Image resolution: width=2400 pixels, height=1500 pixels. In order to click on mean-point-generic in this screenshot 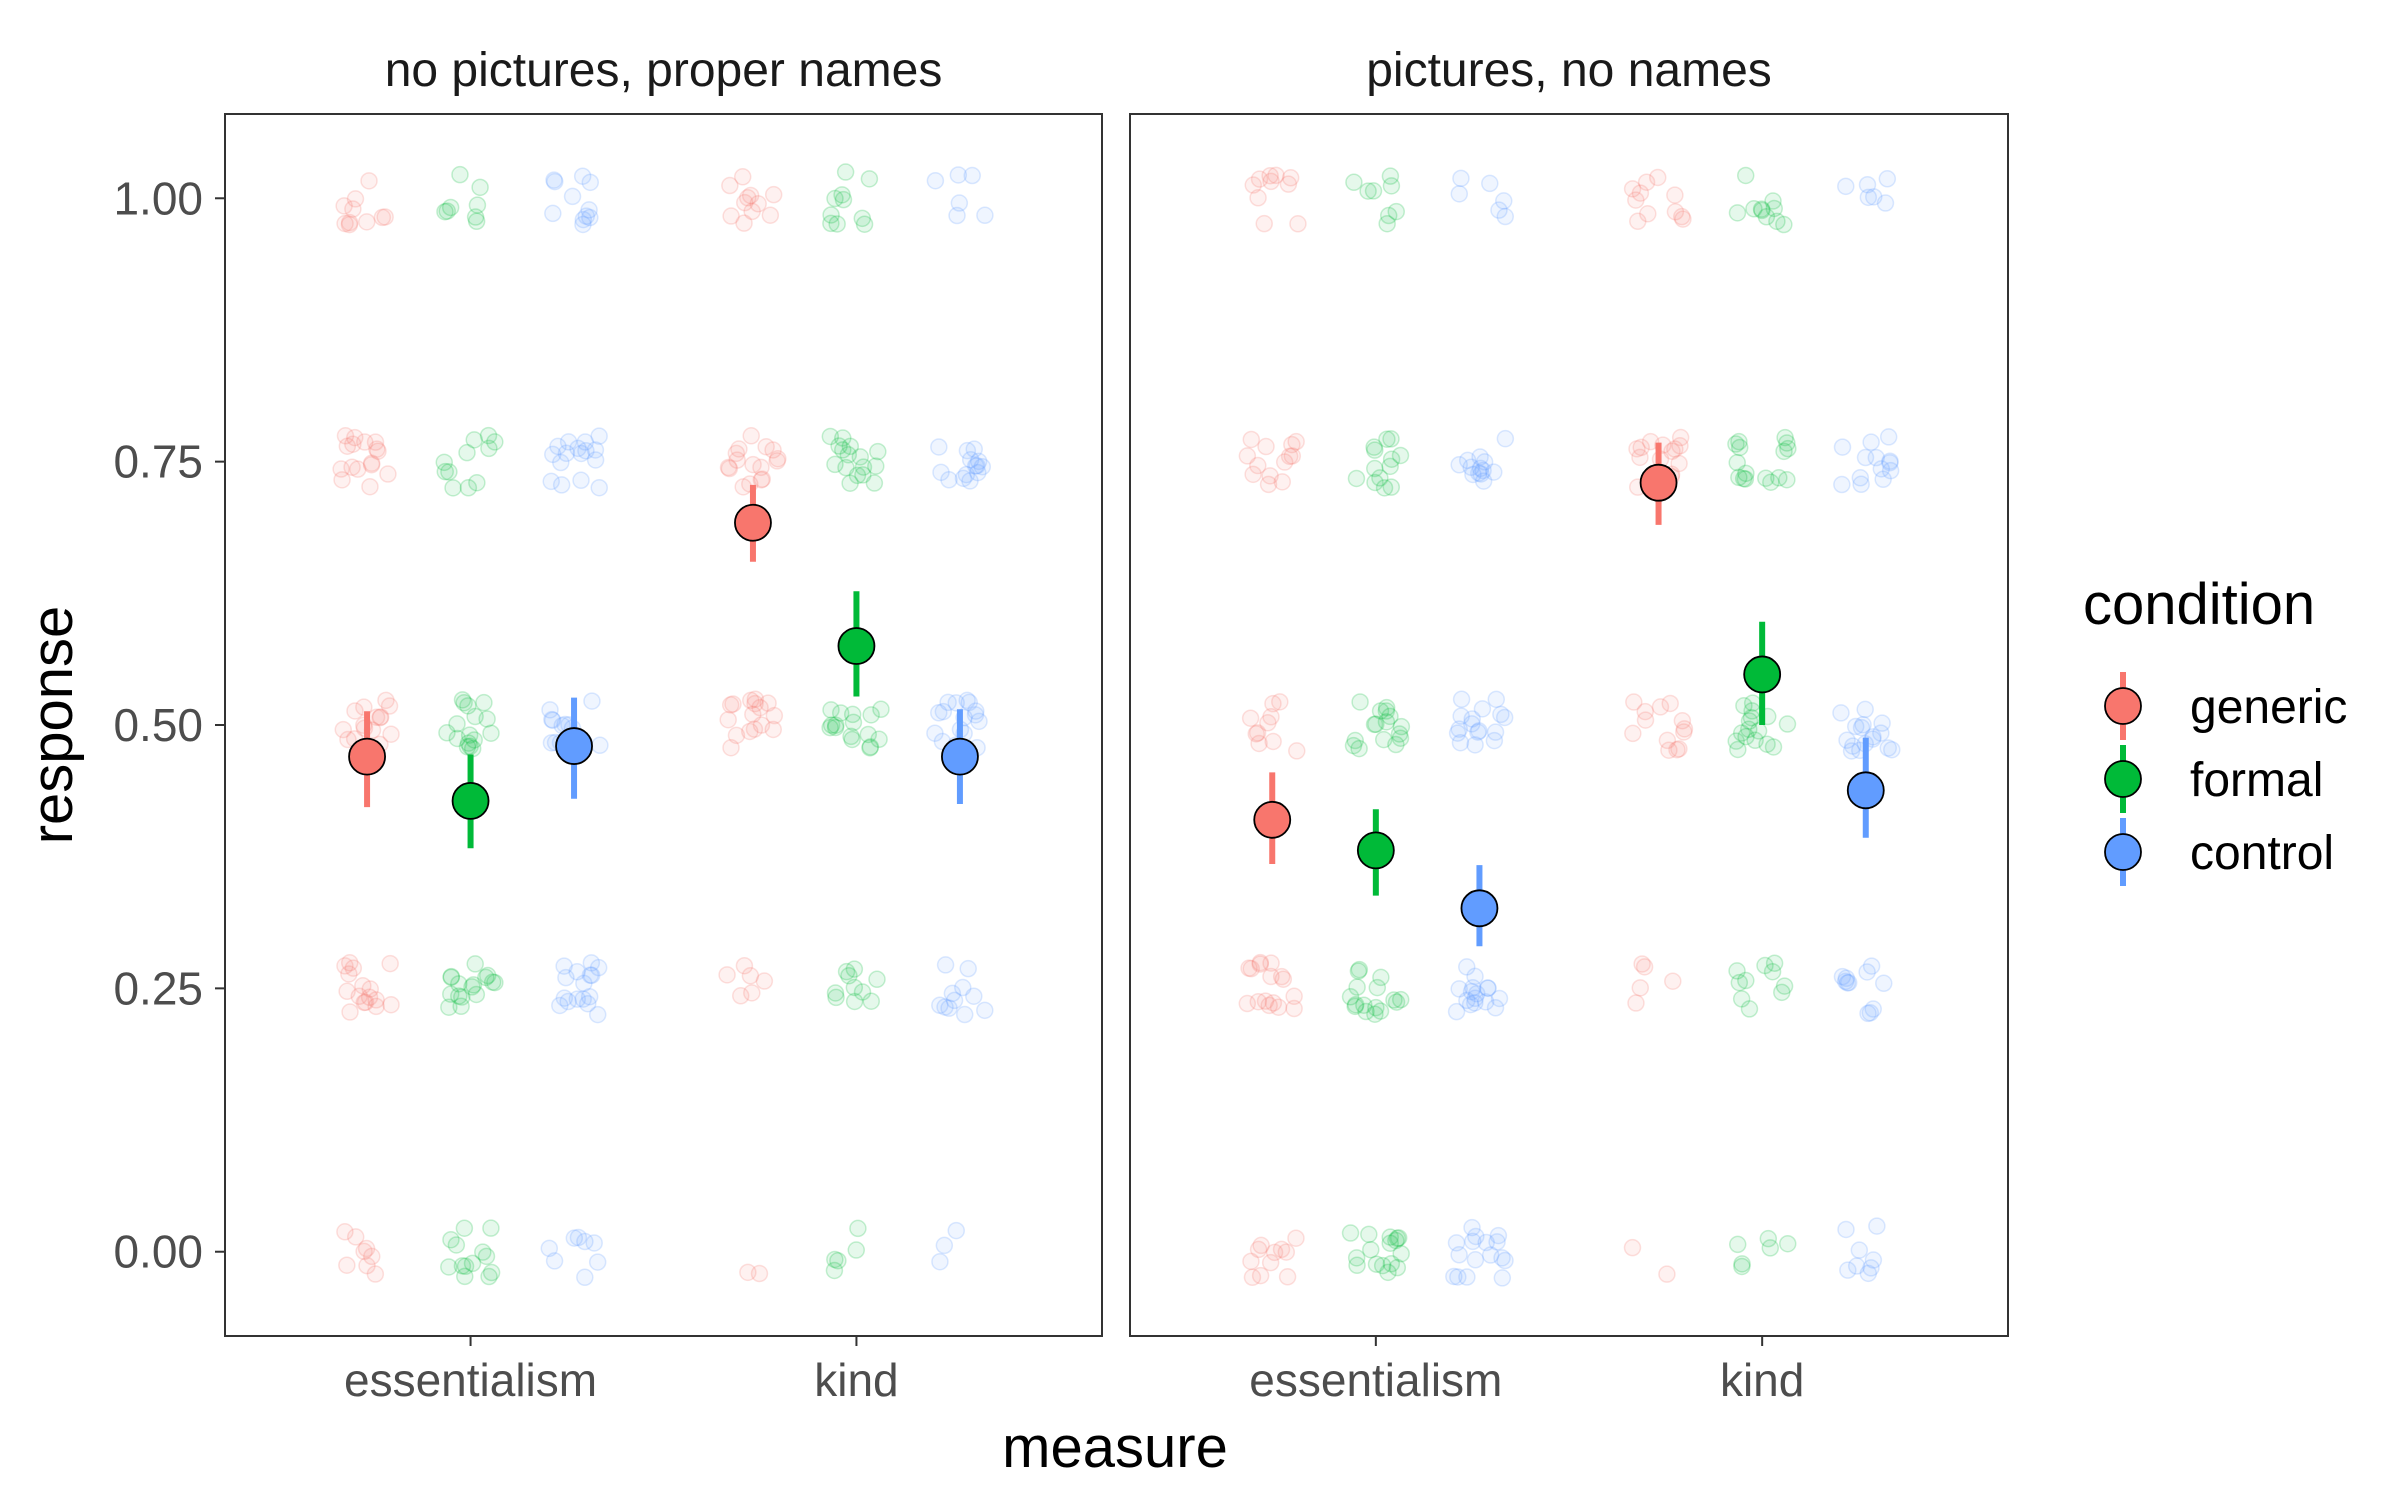, I will do `click(367, 756)`.